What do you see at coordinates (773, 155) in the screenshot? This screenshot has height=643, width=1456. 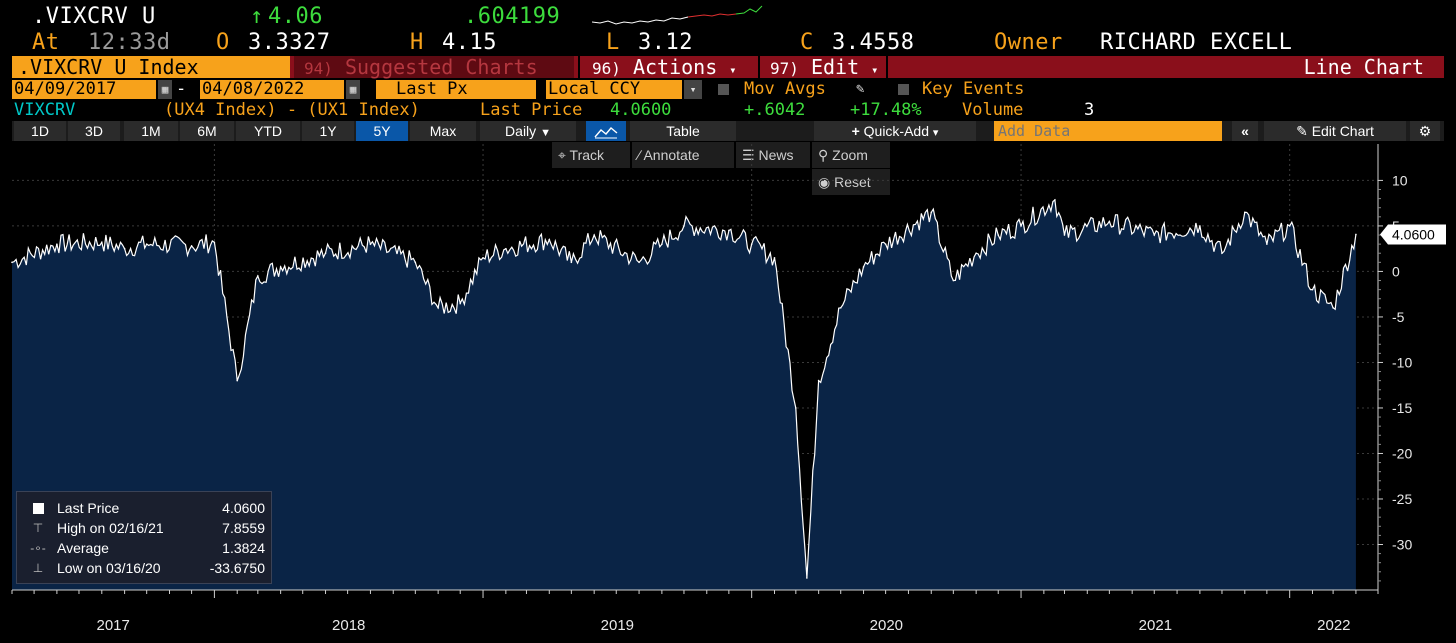 I see `news-button: ☰ News` at bounding box center [773, 155].